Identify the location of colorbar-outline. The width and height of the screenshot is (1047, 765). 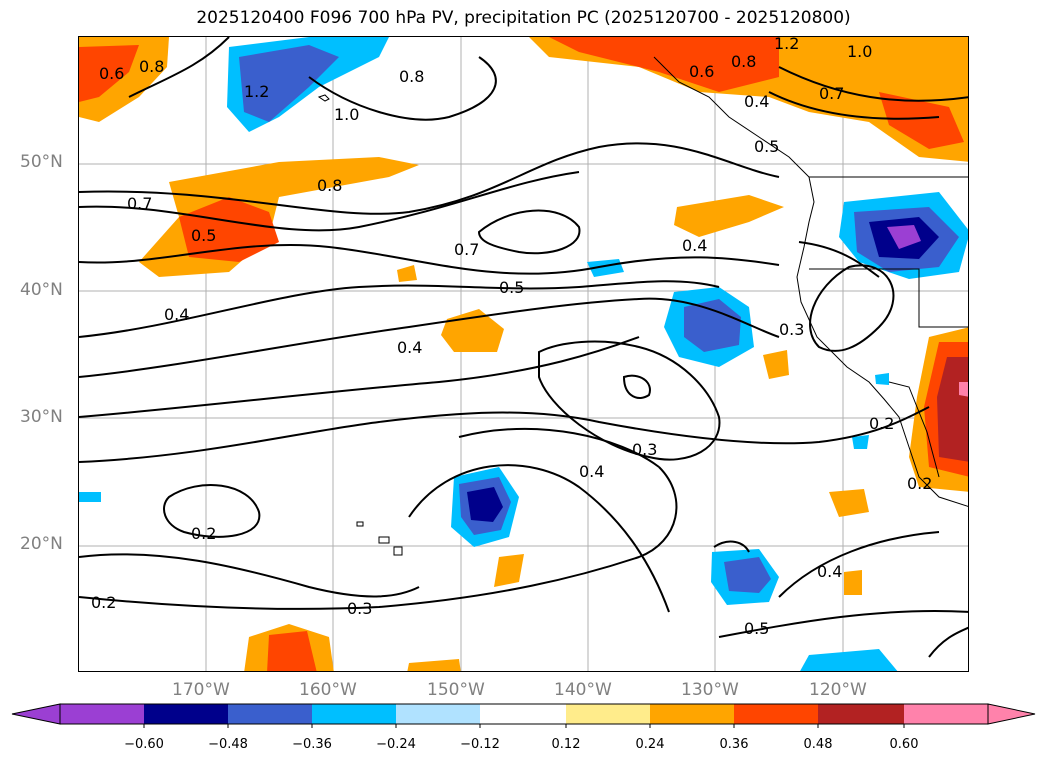
(524, 714).